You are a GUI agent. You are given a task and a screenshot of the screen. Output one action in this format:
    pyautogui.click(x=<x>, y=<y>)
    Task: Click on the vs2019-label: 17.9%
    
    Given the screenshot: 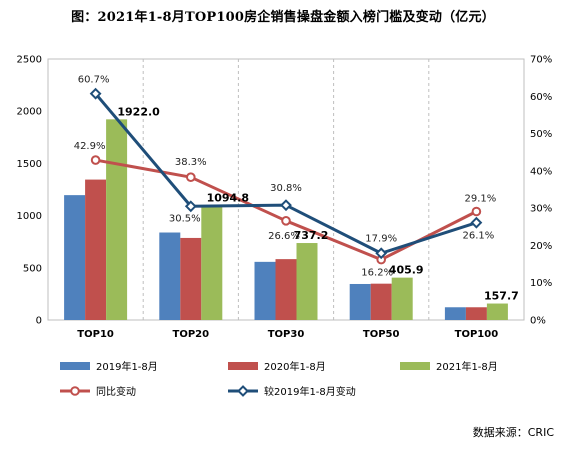 What is the action you would take?
    pyautogui.click(x=381, y=238)
    